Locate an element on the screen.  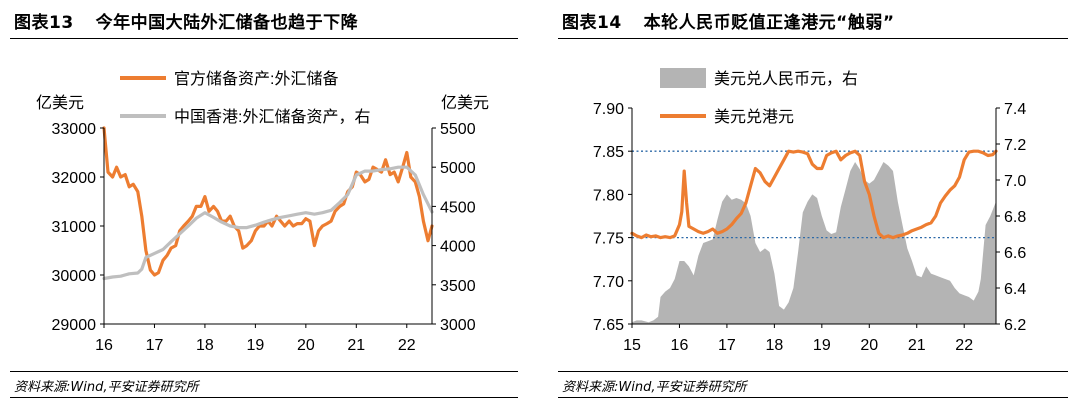
y-left-tick-label: 7.65 is located at coordinates (608, 325).